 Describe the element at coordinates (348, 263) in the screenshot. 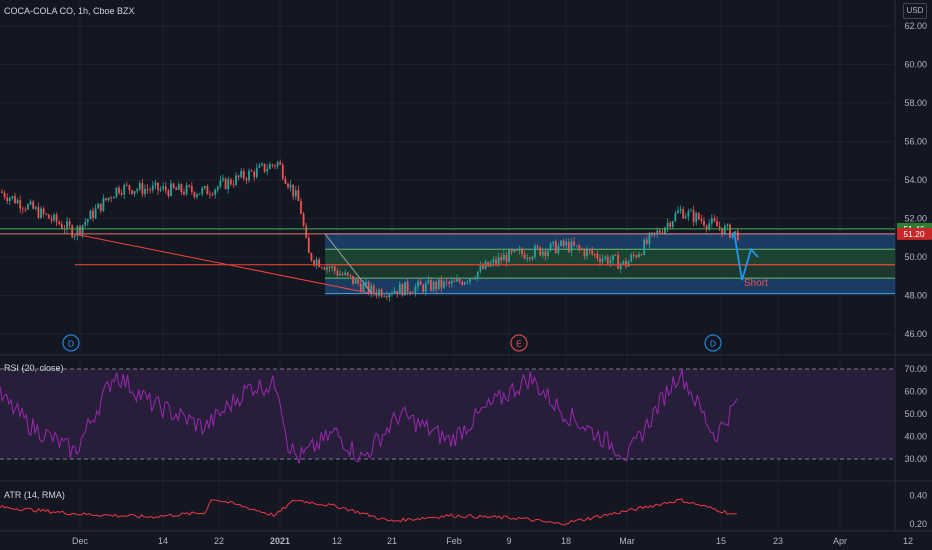

I see `trend-line` at that location.